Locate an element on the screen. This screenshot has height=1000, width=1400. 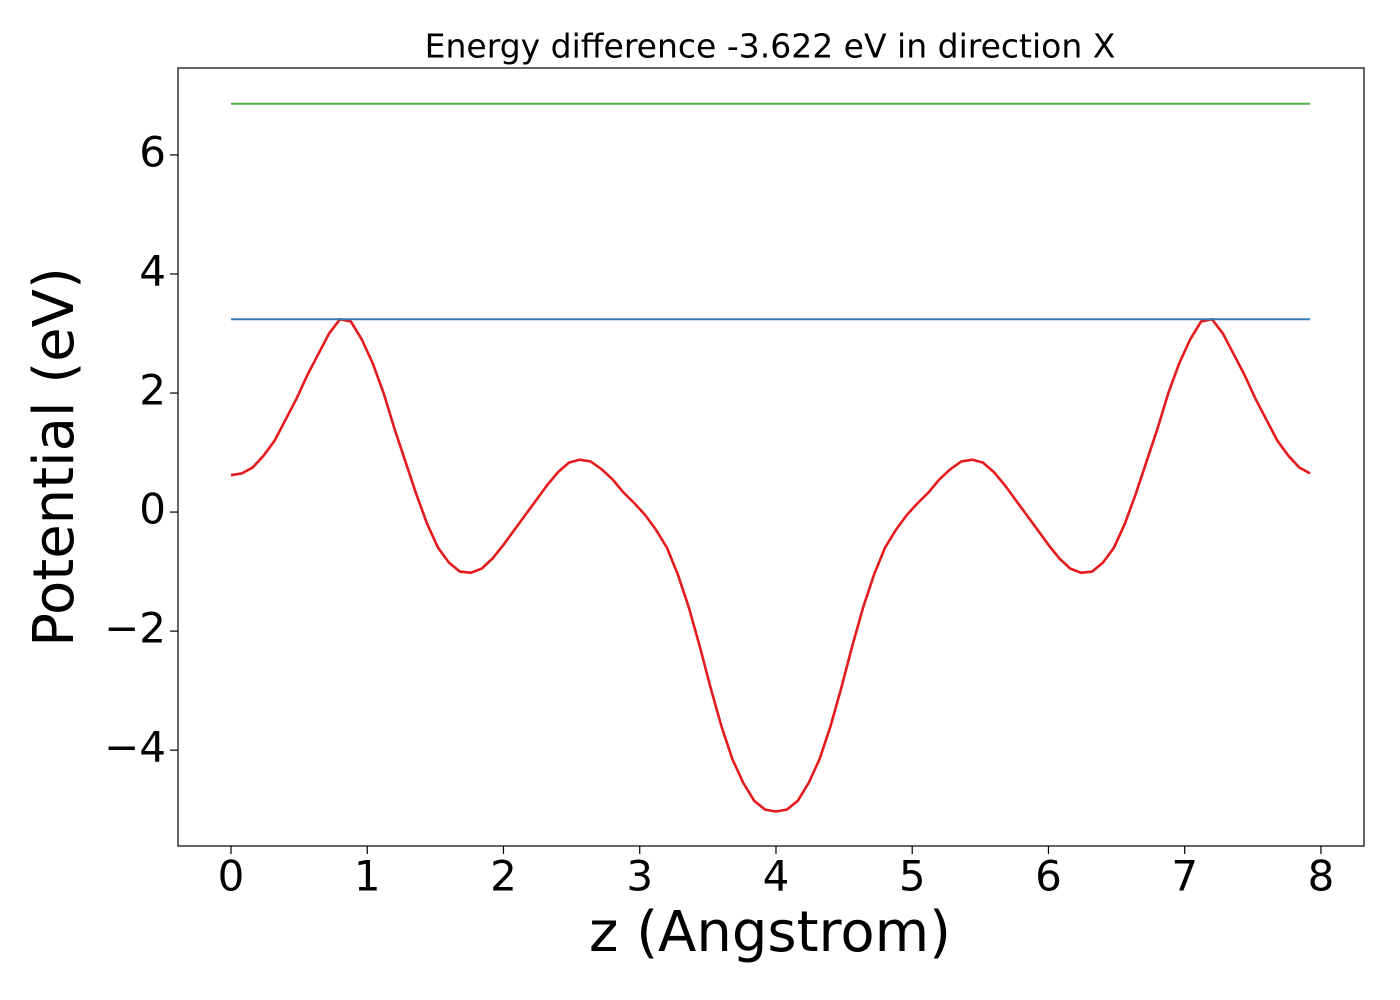
x-tick-label: 5 is located at coordinates (912, 876).